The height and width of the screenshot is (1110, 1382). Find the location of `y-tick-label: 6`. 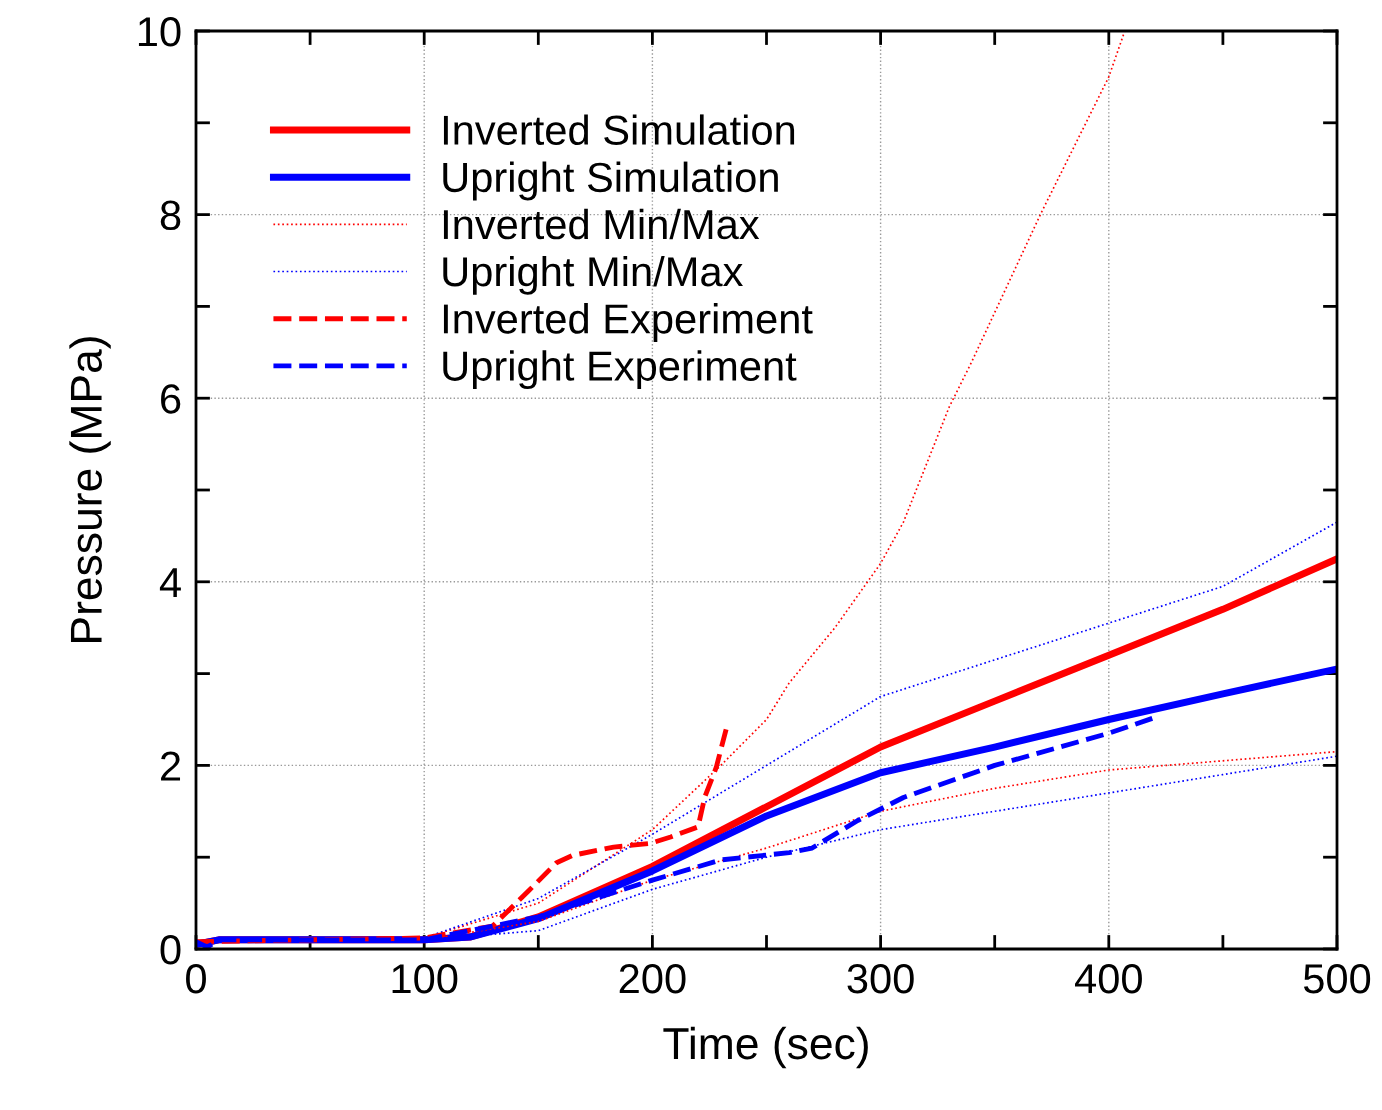

y-tick-label: 6 is located at coordinates (171, 399).